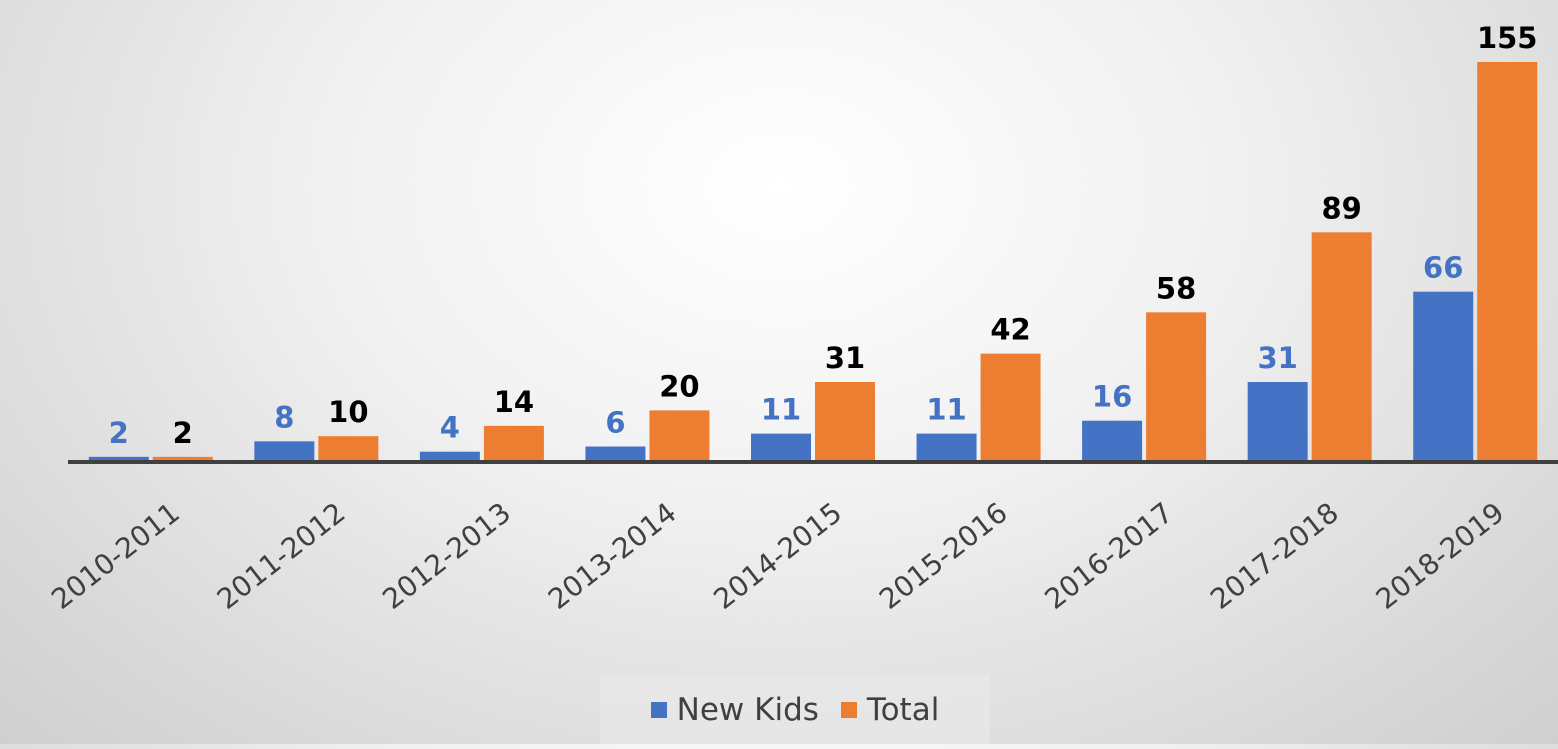 Image resolution: width=1558 pixels, height=749 pixels. What do you see at coordinates (446, 556) in the screenshot?
I see `x-tick-label-2012-2013: 2012-2013` at bounding box center [446, 556].